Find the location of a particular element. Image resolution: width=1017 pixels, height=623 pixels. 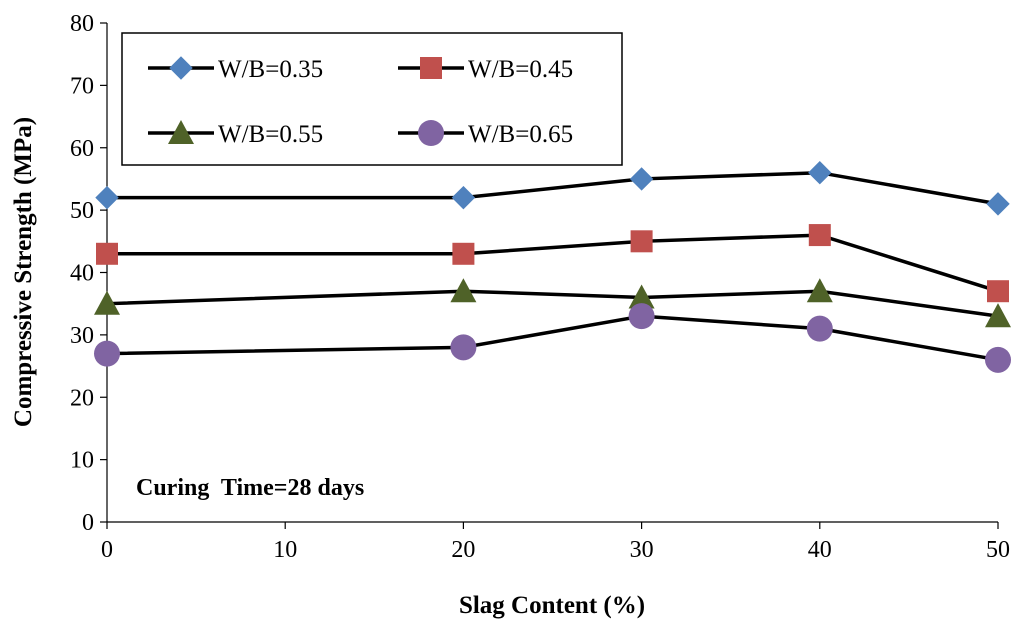

legend-entry-label: W/B=0.65 is located at coordinates (520, 134).